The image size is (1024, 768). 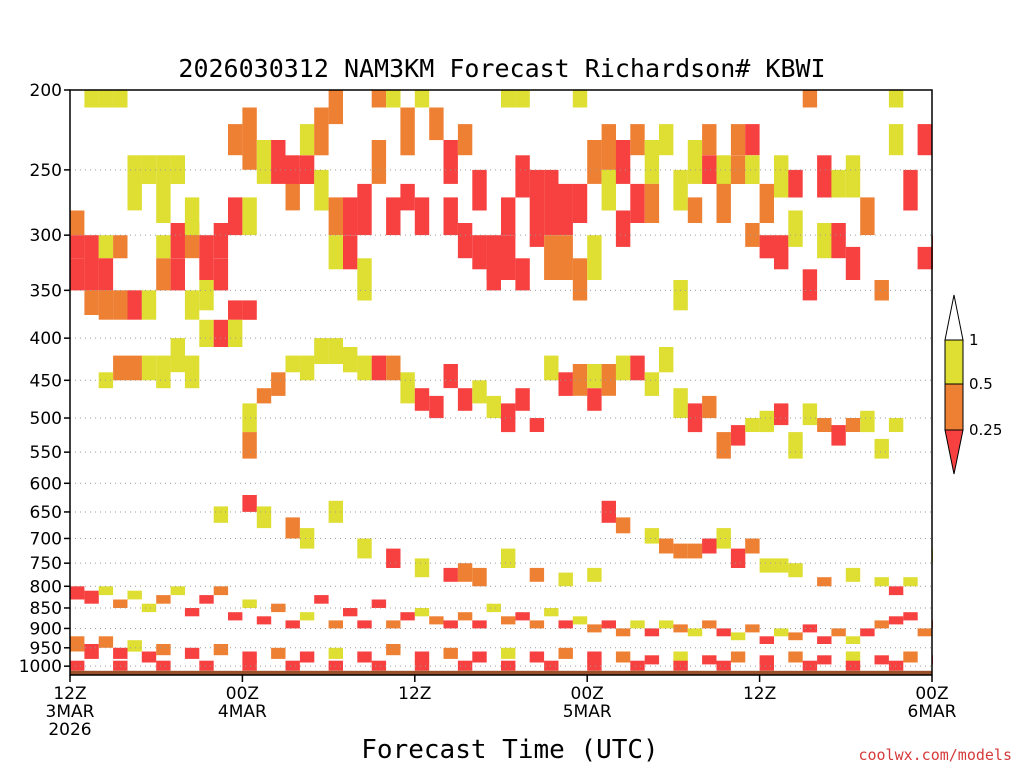 What do you see at coordinates (46, 629) in the screenshot?
I see `y-tick-label: 900` at bounding box center [46, 629].